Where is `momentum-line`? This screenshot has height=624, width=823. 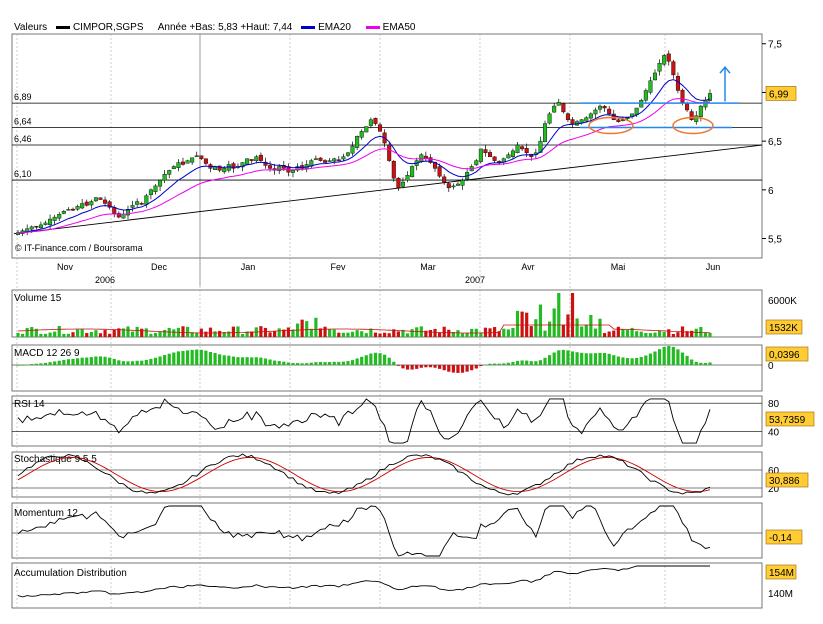 momentum-line is located at coordinates (364, 531).